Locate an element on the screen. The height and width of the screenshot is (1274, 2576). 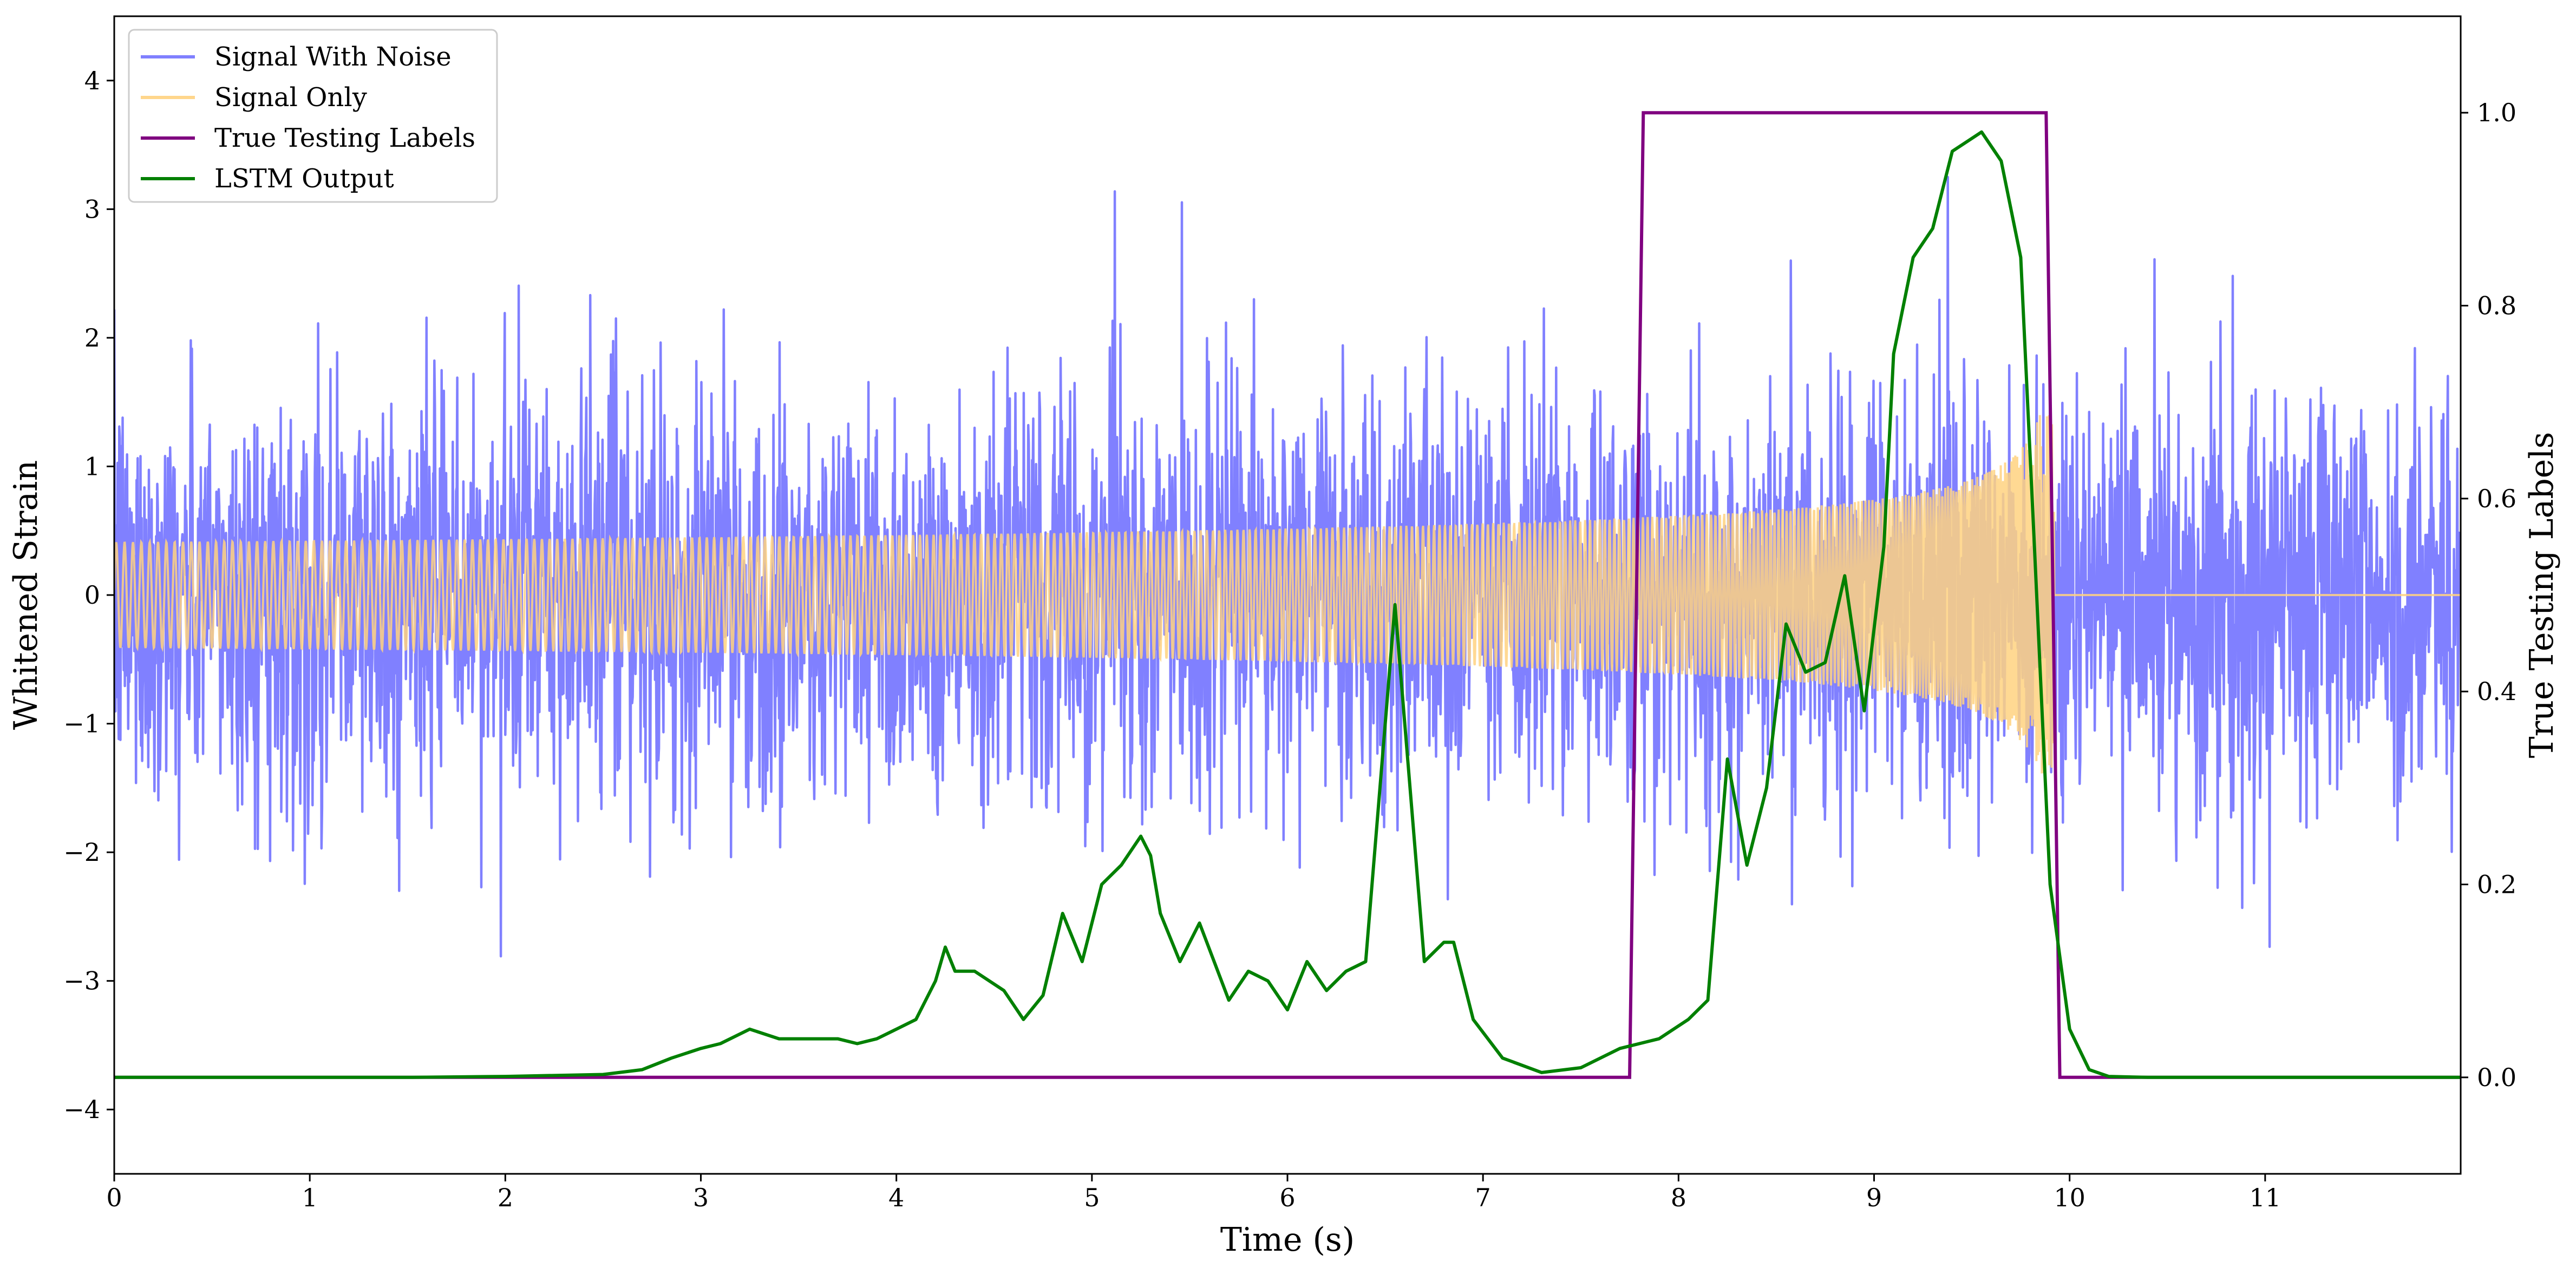
x-tick-label: 11 is located at coordinates (2265, 1197).